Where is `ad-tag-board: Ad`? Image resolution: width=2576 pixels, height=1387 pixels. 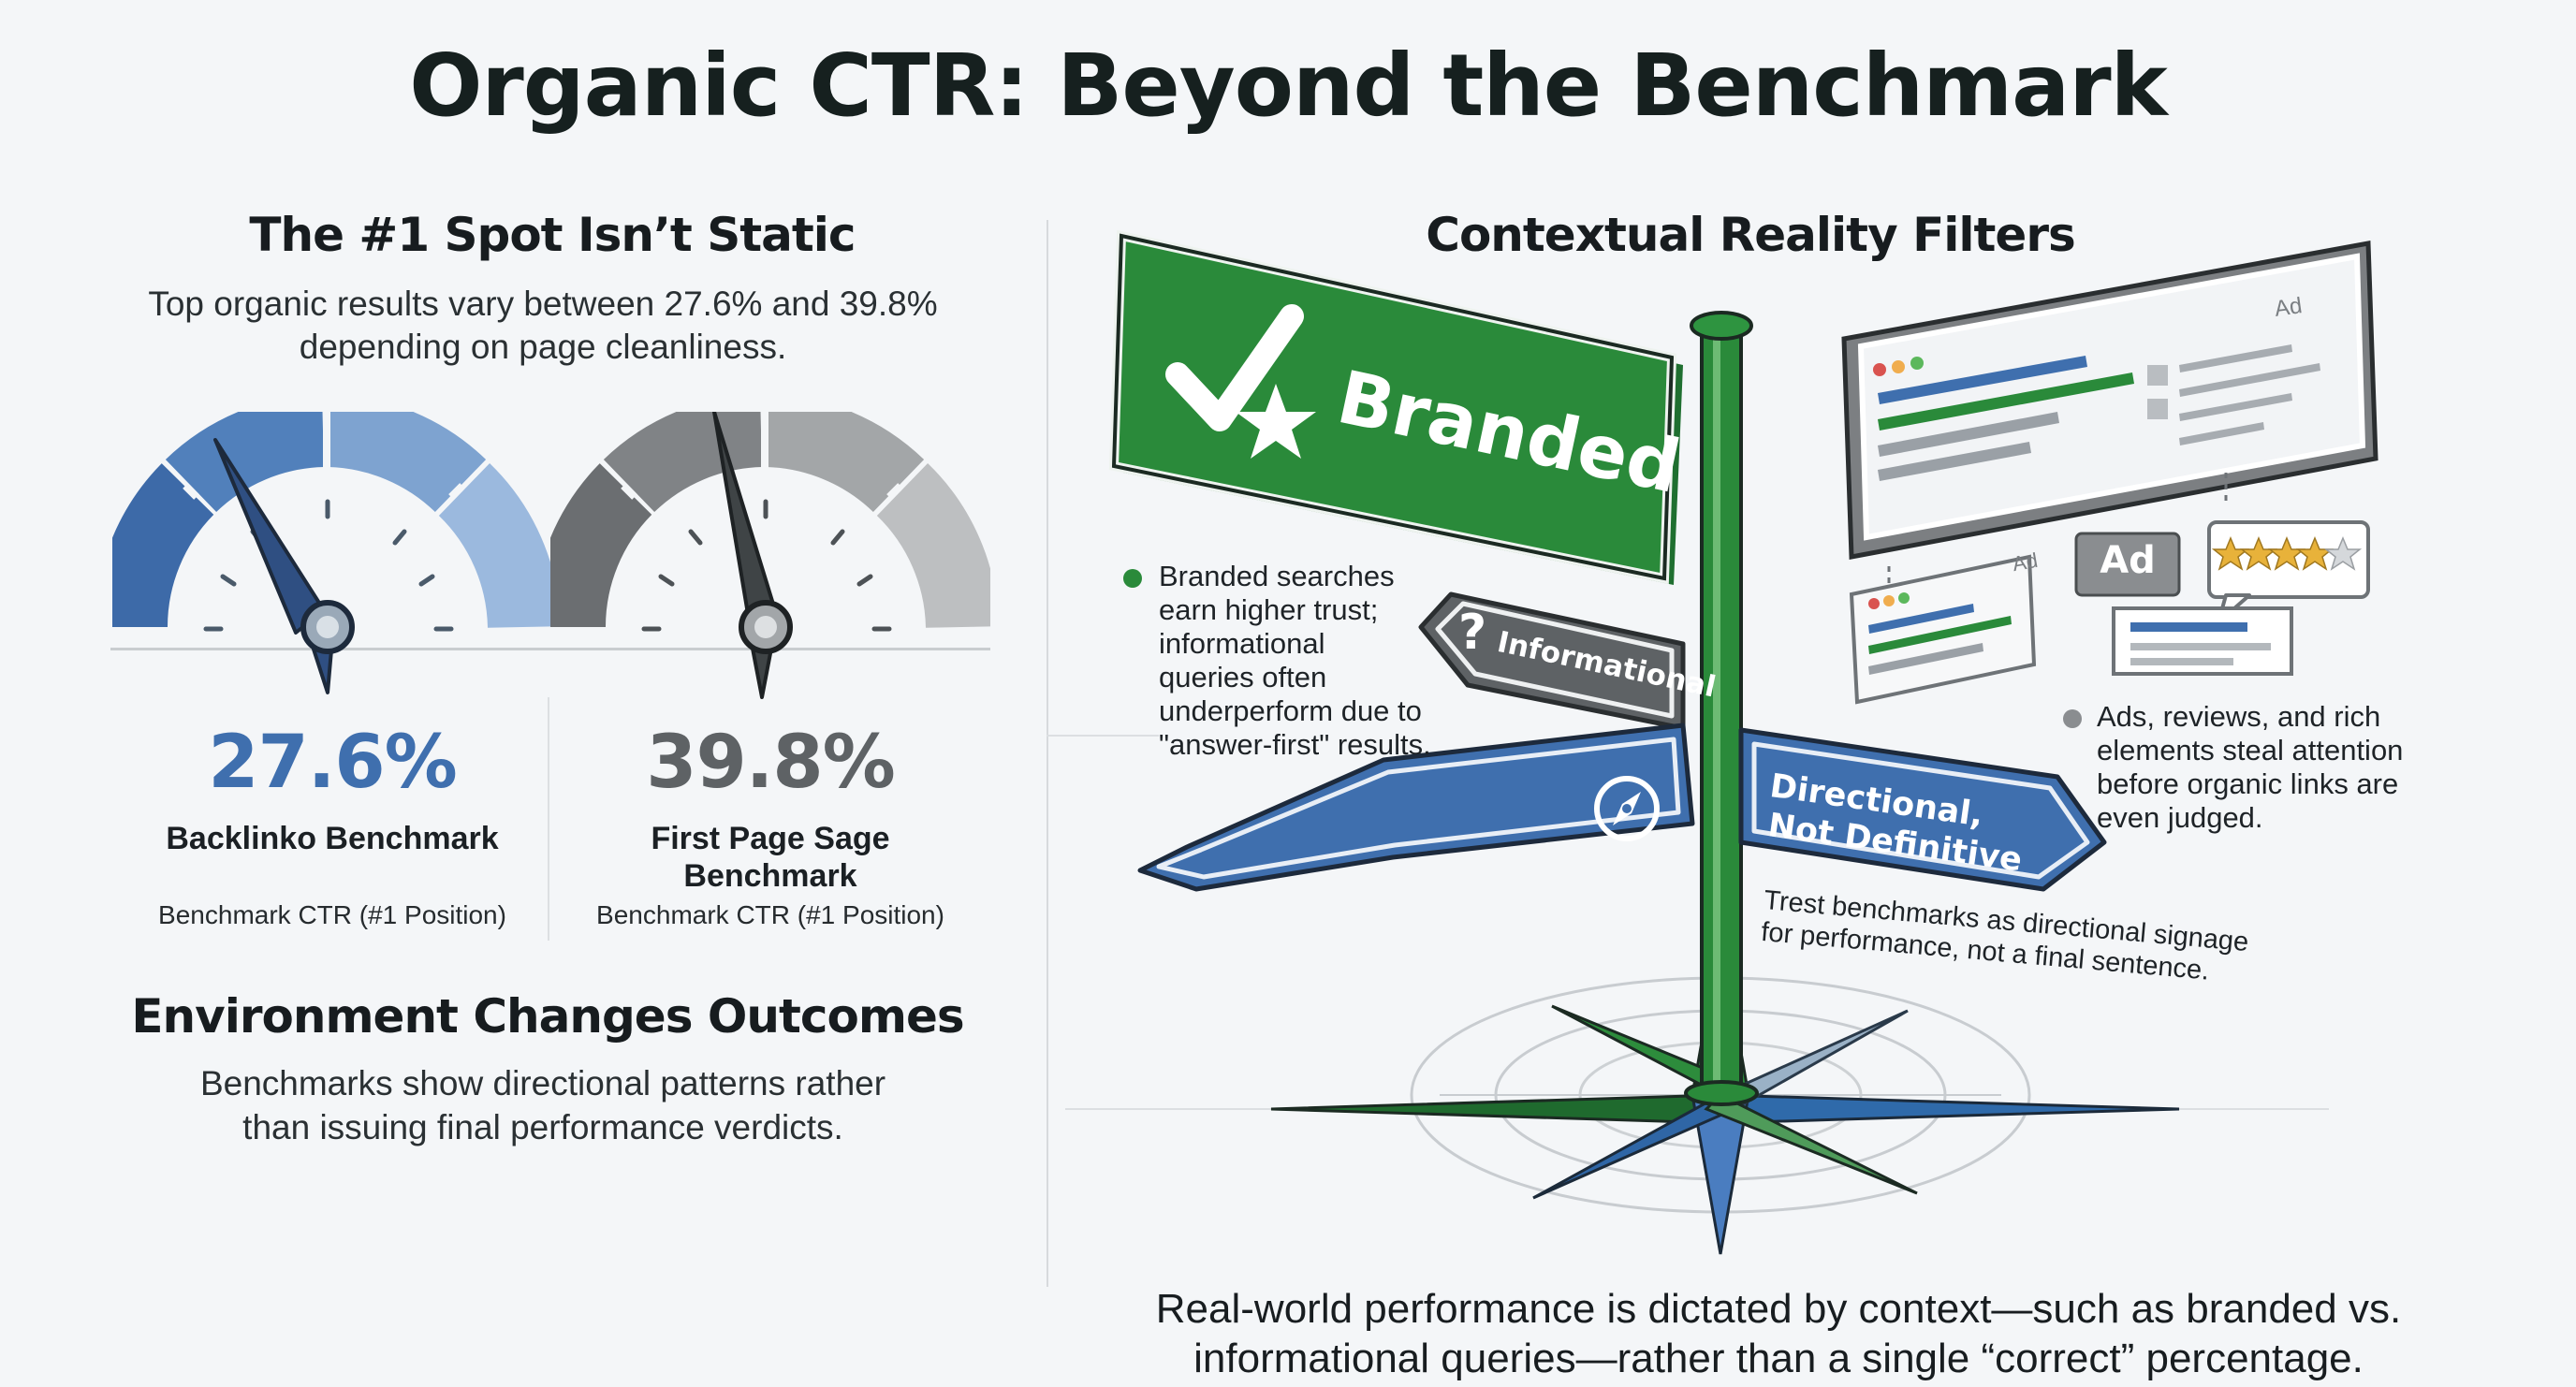 ad-tag-board: Ad is located at coordinates (2289, 307).